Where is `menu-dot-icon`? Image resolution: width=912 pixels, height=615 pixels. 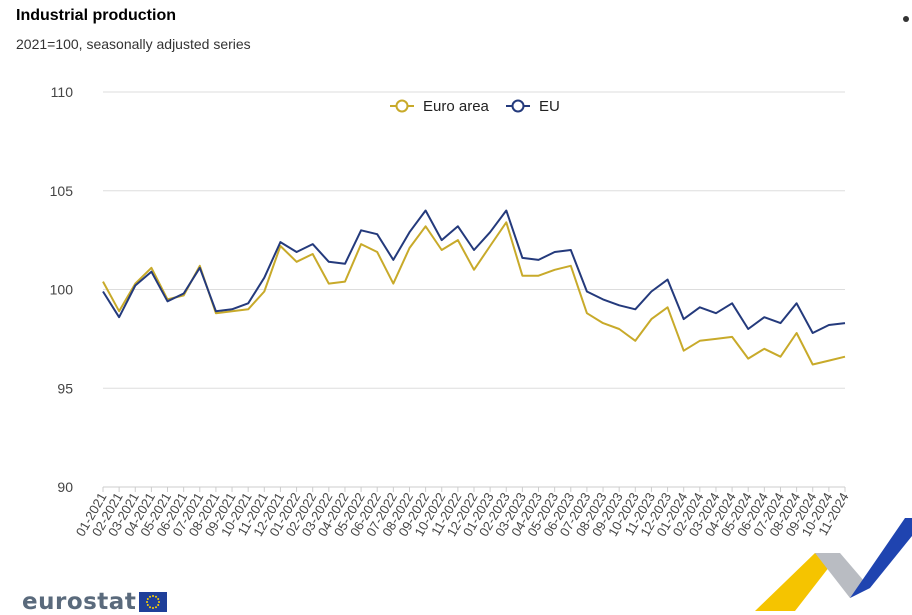 menu-dot-icon is located at coordinates (906, 19).